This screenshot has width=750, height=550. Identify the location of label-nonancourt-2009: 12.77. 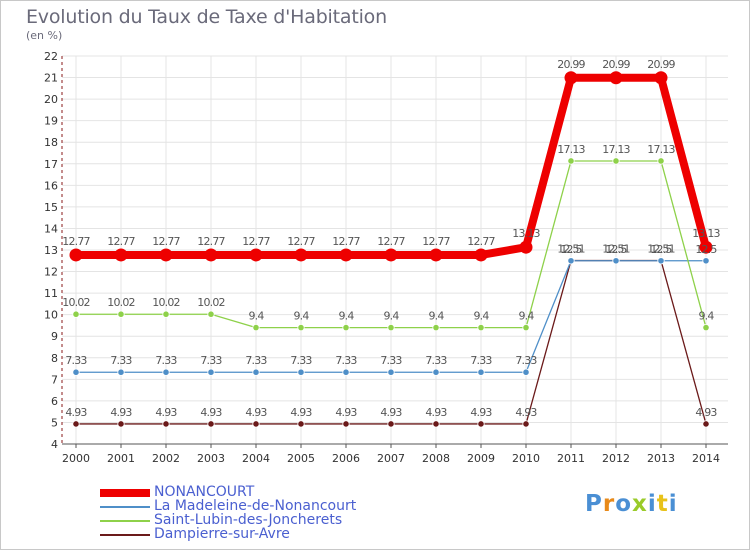
(481, 241).